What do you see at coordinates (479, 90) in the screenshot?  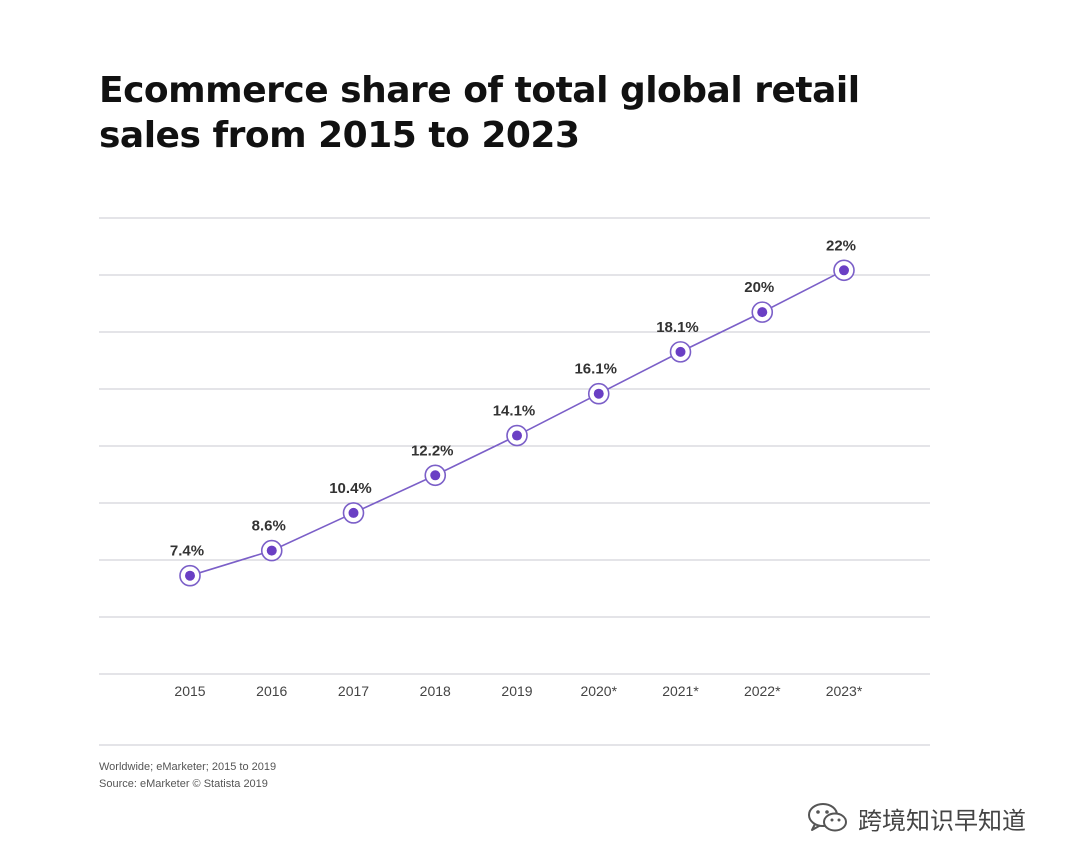 I see `chart-title-line-1: Ecommerce share of total global retail` at bounding box center [479, 90].